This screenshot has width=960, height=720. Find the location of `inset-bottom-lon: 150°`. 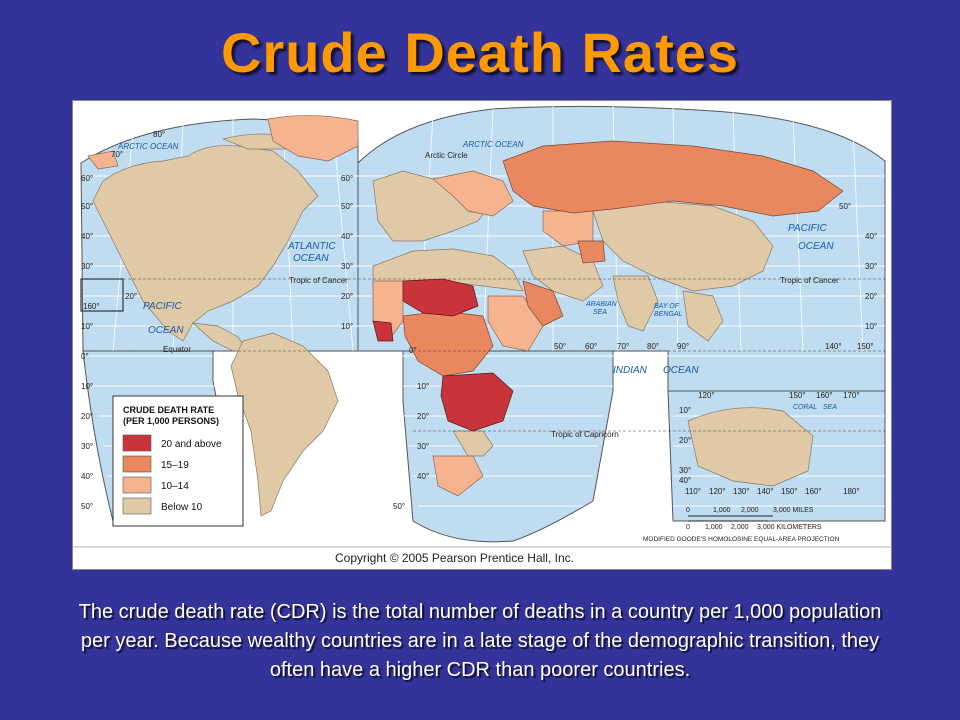

inset-bottom-lon: 150° is located at coordinates (789, 491).